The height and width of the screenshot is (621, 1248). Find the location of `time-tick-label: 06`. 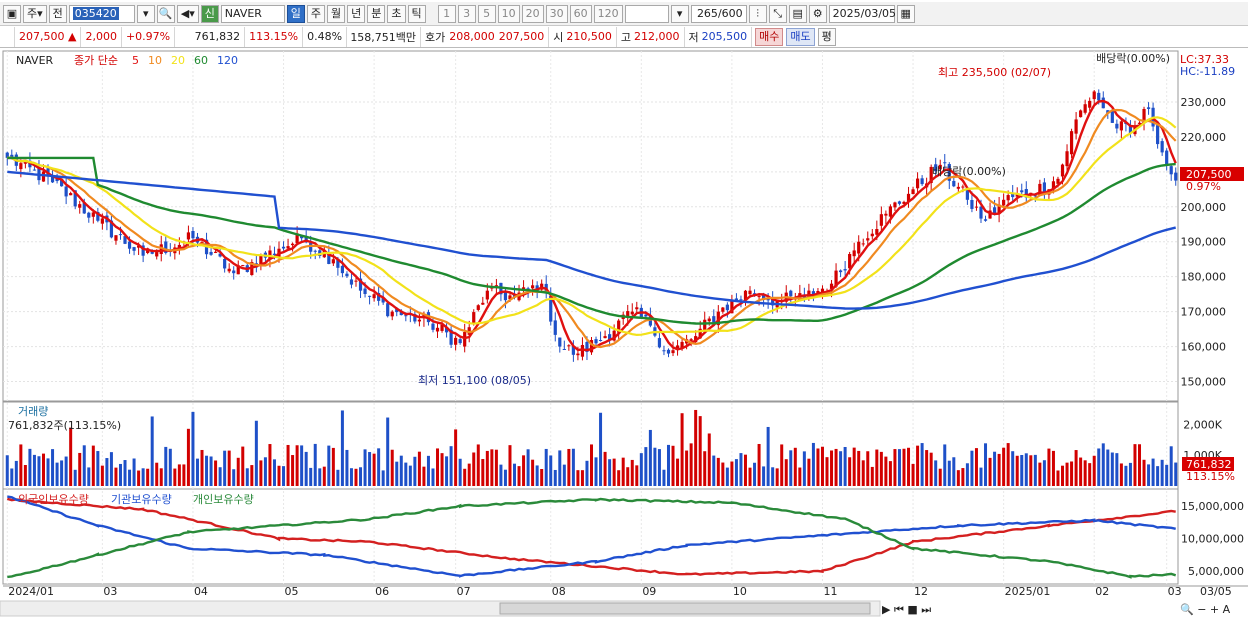

time-tick-label: 06 is located at coordinates (382, 591).